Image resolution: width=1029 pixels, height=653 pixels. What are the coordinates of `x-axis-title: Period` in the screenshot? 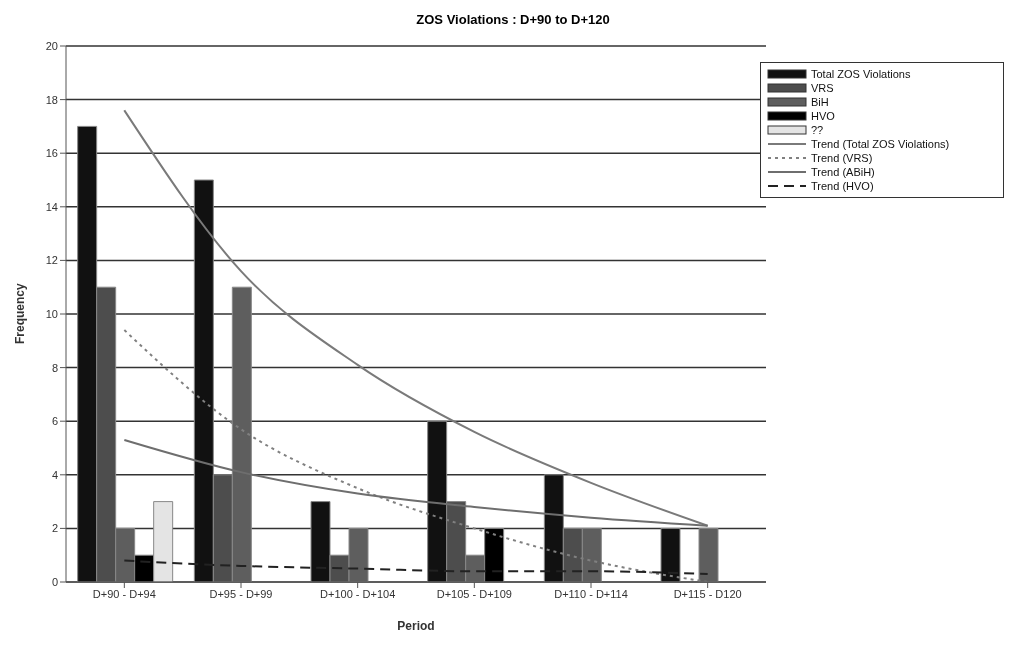 It's located at (416, 626).